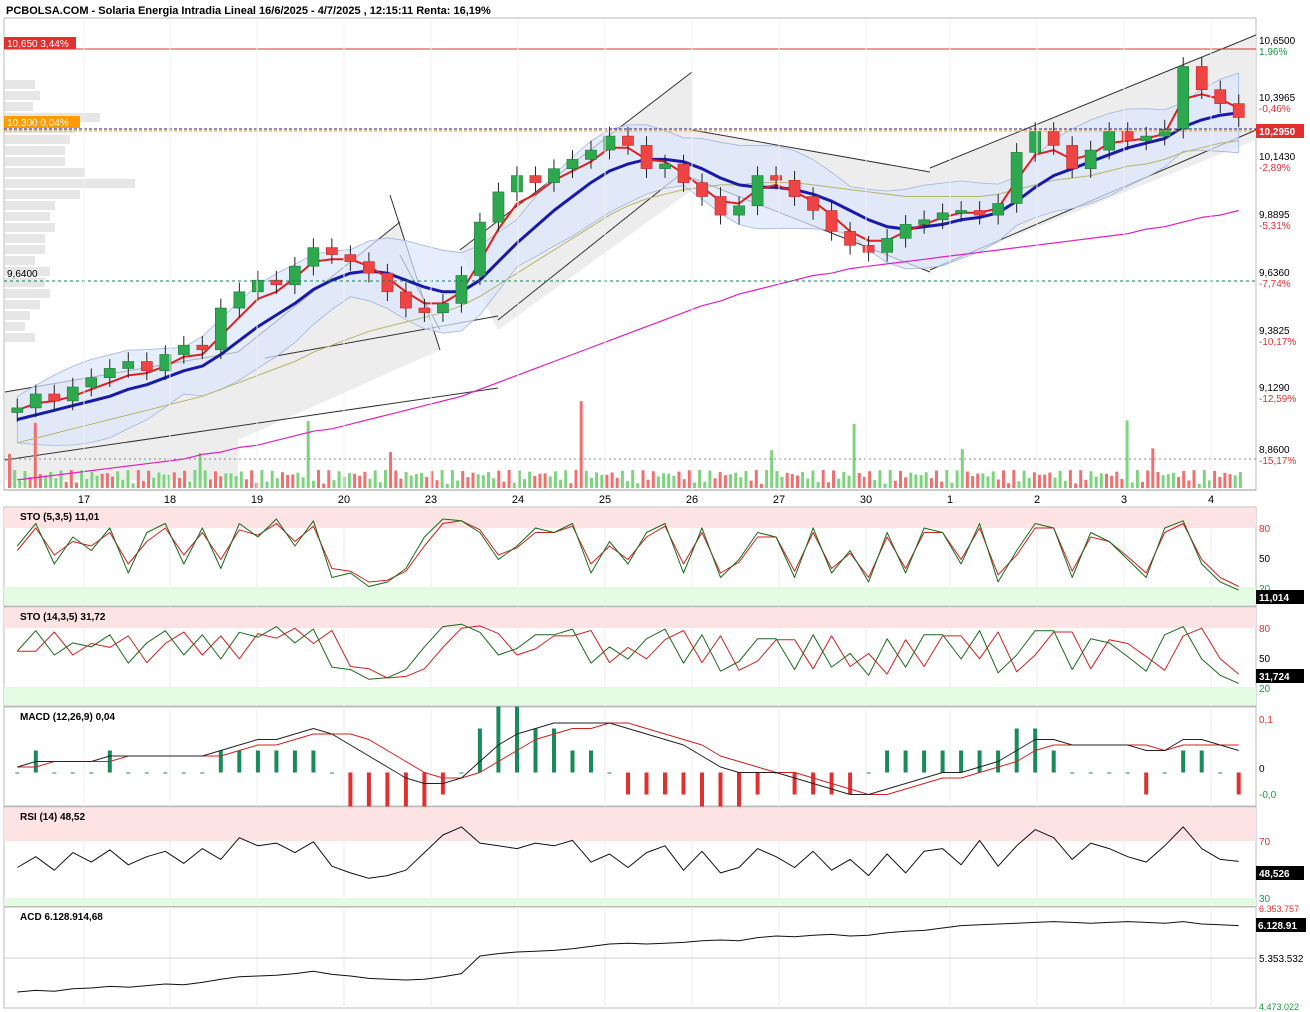 The image size is (1310, 1012). What do you see at coordinates (692, 500) in the screenshot?
I see `date-tick-label: 26` at bounding box center [692, 500].